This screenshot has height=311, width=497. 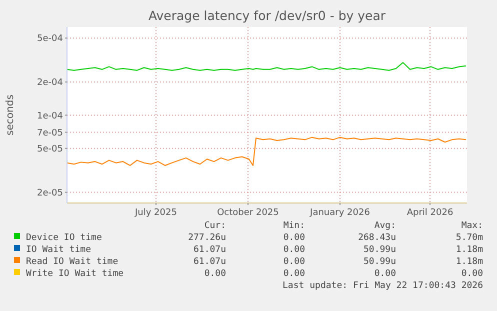 What do you see at coordinates (50, 149) in the screenshot?
I see `y-tick-label: 5e-05` at bounding box center [50, 149].